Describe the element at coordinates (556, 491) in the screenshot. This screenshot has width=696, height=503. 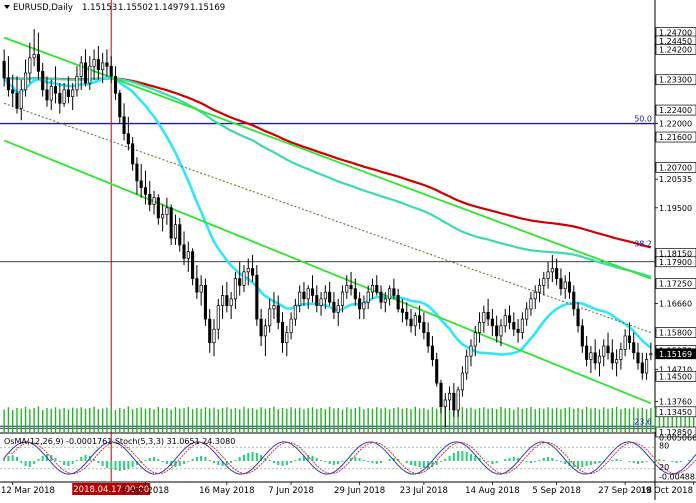
I see `time-label: 5 Sep 2018` at that location.